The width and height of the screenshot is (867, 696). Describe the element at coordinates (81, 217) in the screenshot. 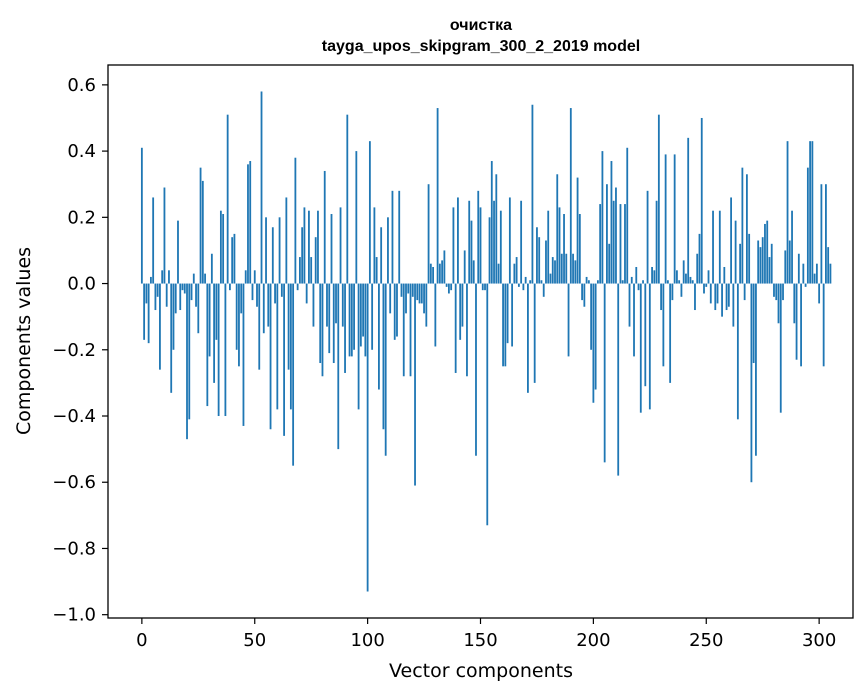

I see `y-tick-label: 0.2` at that location.